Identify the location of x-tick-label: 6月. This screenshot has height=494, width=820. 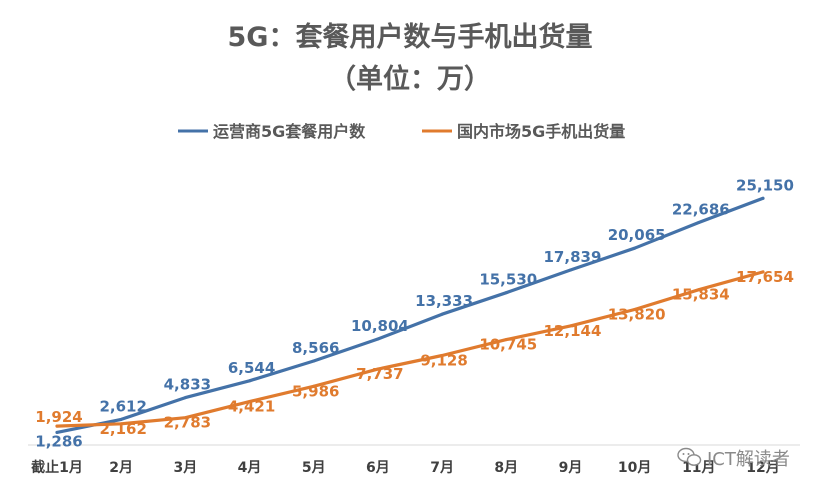
(378, 468).